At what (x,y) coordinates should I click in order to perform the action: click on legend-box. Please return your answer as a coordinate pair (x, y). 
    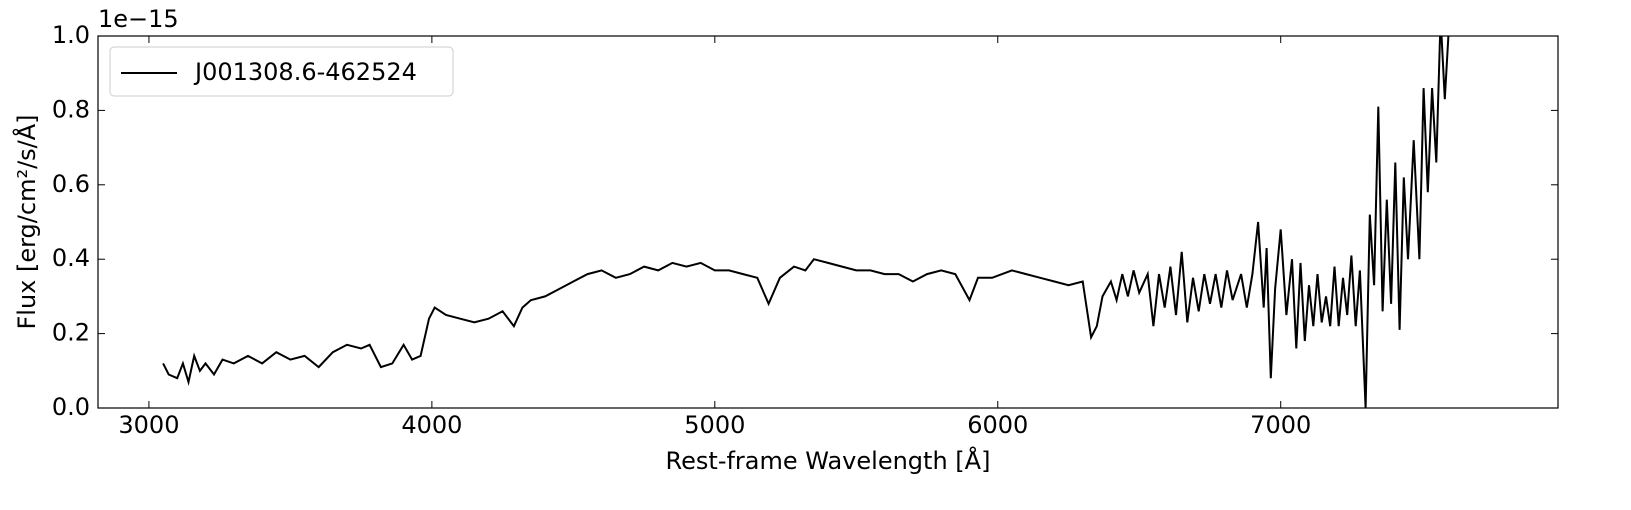
    Looking at the image, I should click on (281, 71).